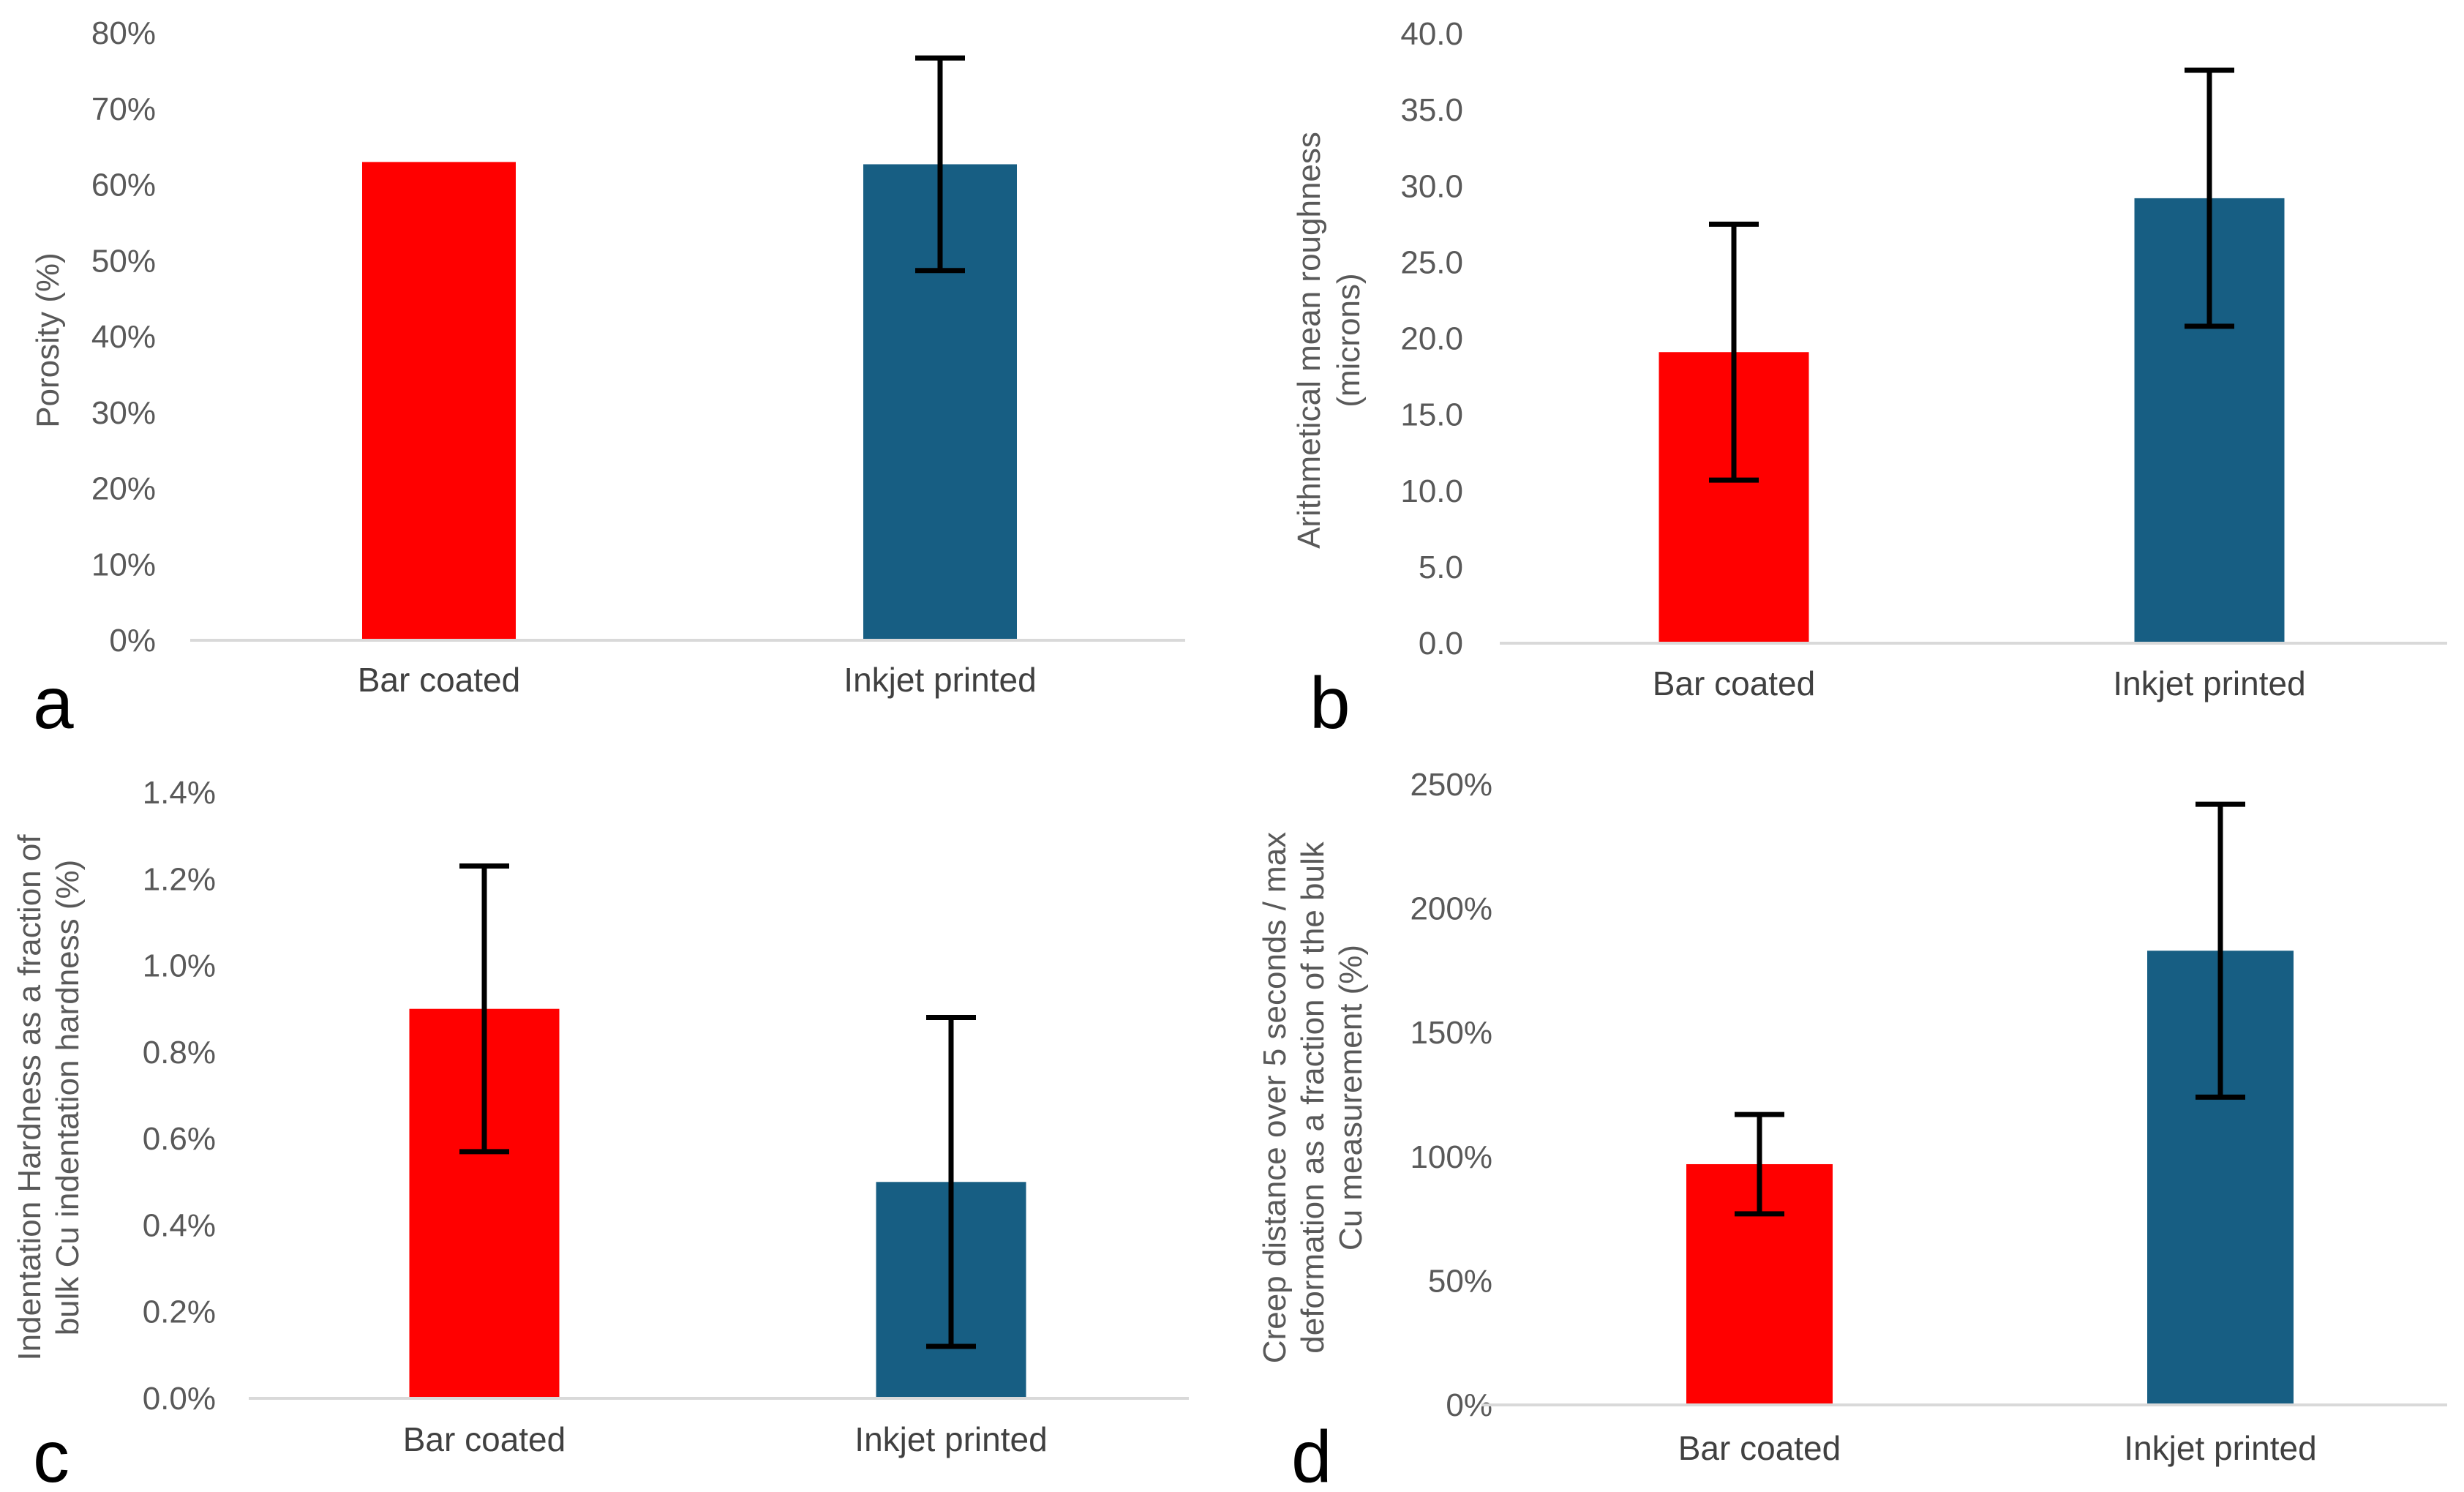  Describe the element at coordinates (123, 109) in the screenshot. I see `y-tick-label: 70%` at that location.